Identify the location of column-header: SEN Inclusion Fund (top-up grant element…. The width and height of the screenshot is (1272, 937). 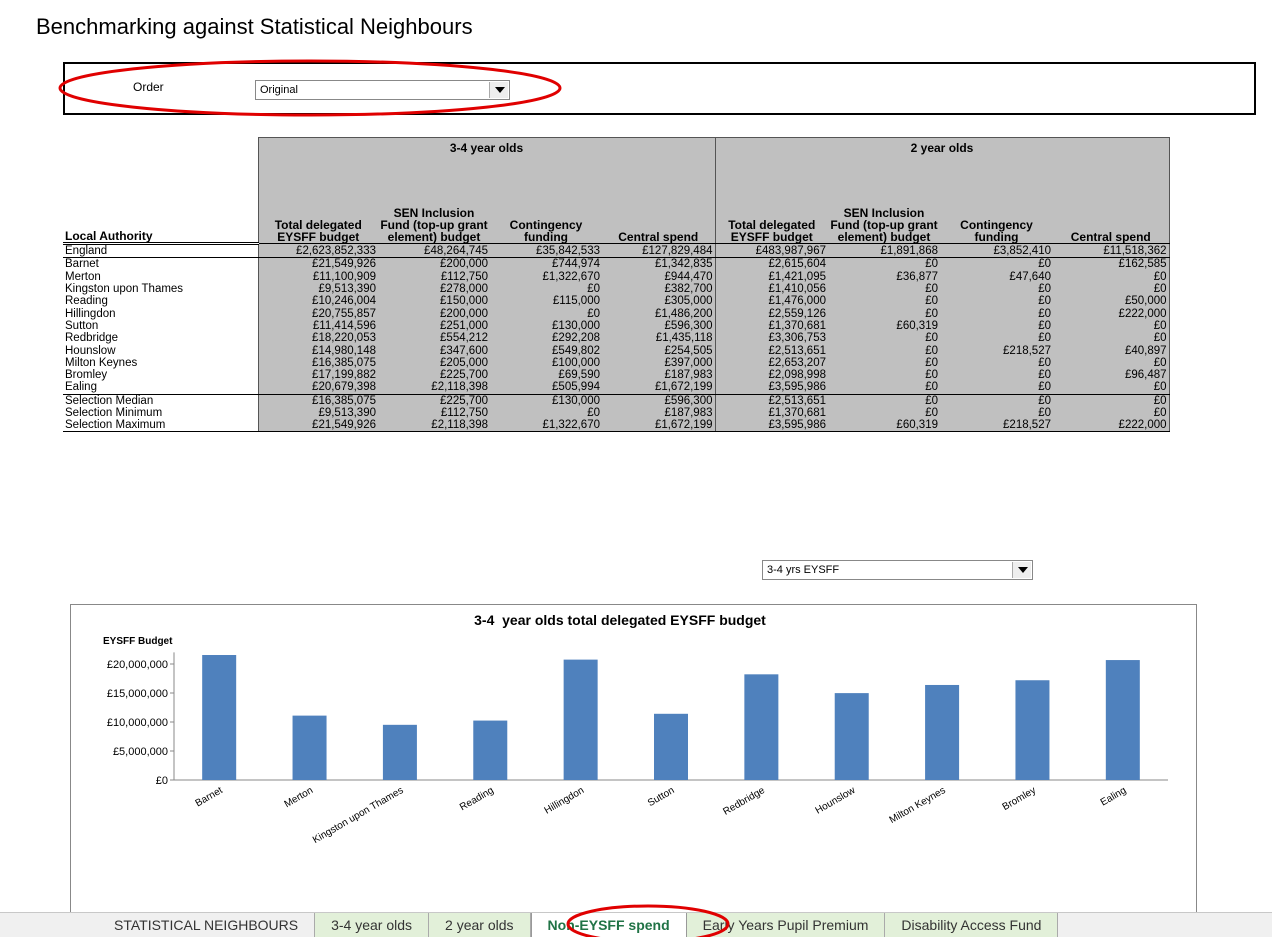
(434, 200).